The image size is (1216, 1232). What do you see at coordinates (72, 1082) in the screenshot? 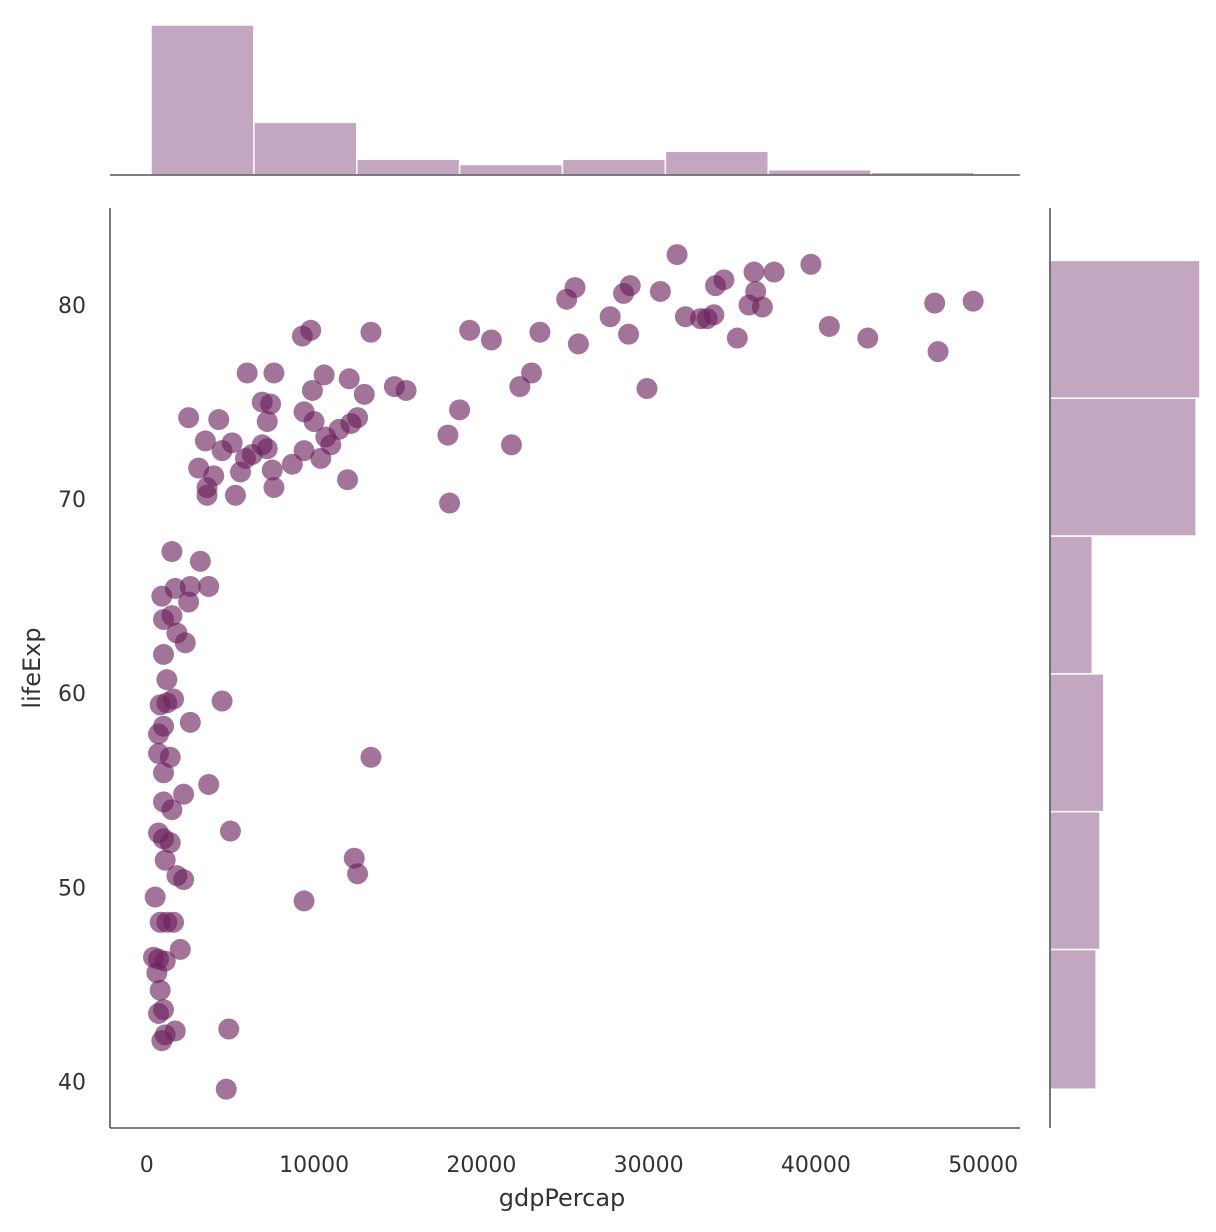
I see `y-tick-label: 40` at bounding box center [72, 1082].